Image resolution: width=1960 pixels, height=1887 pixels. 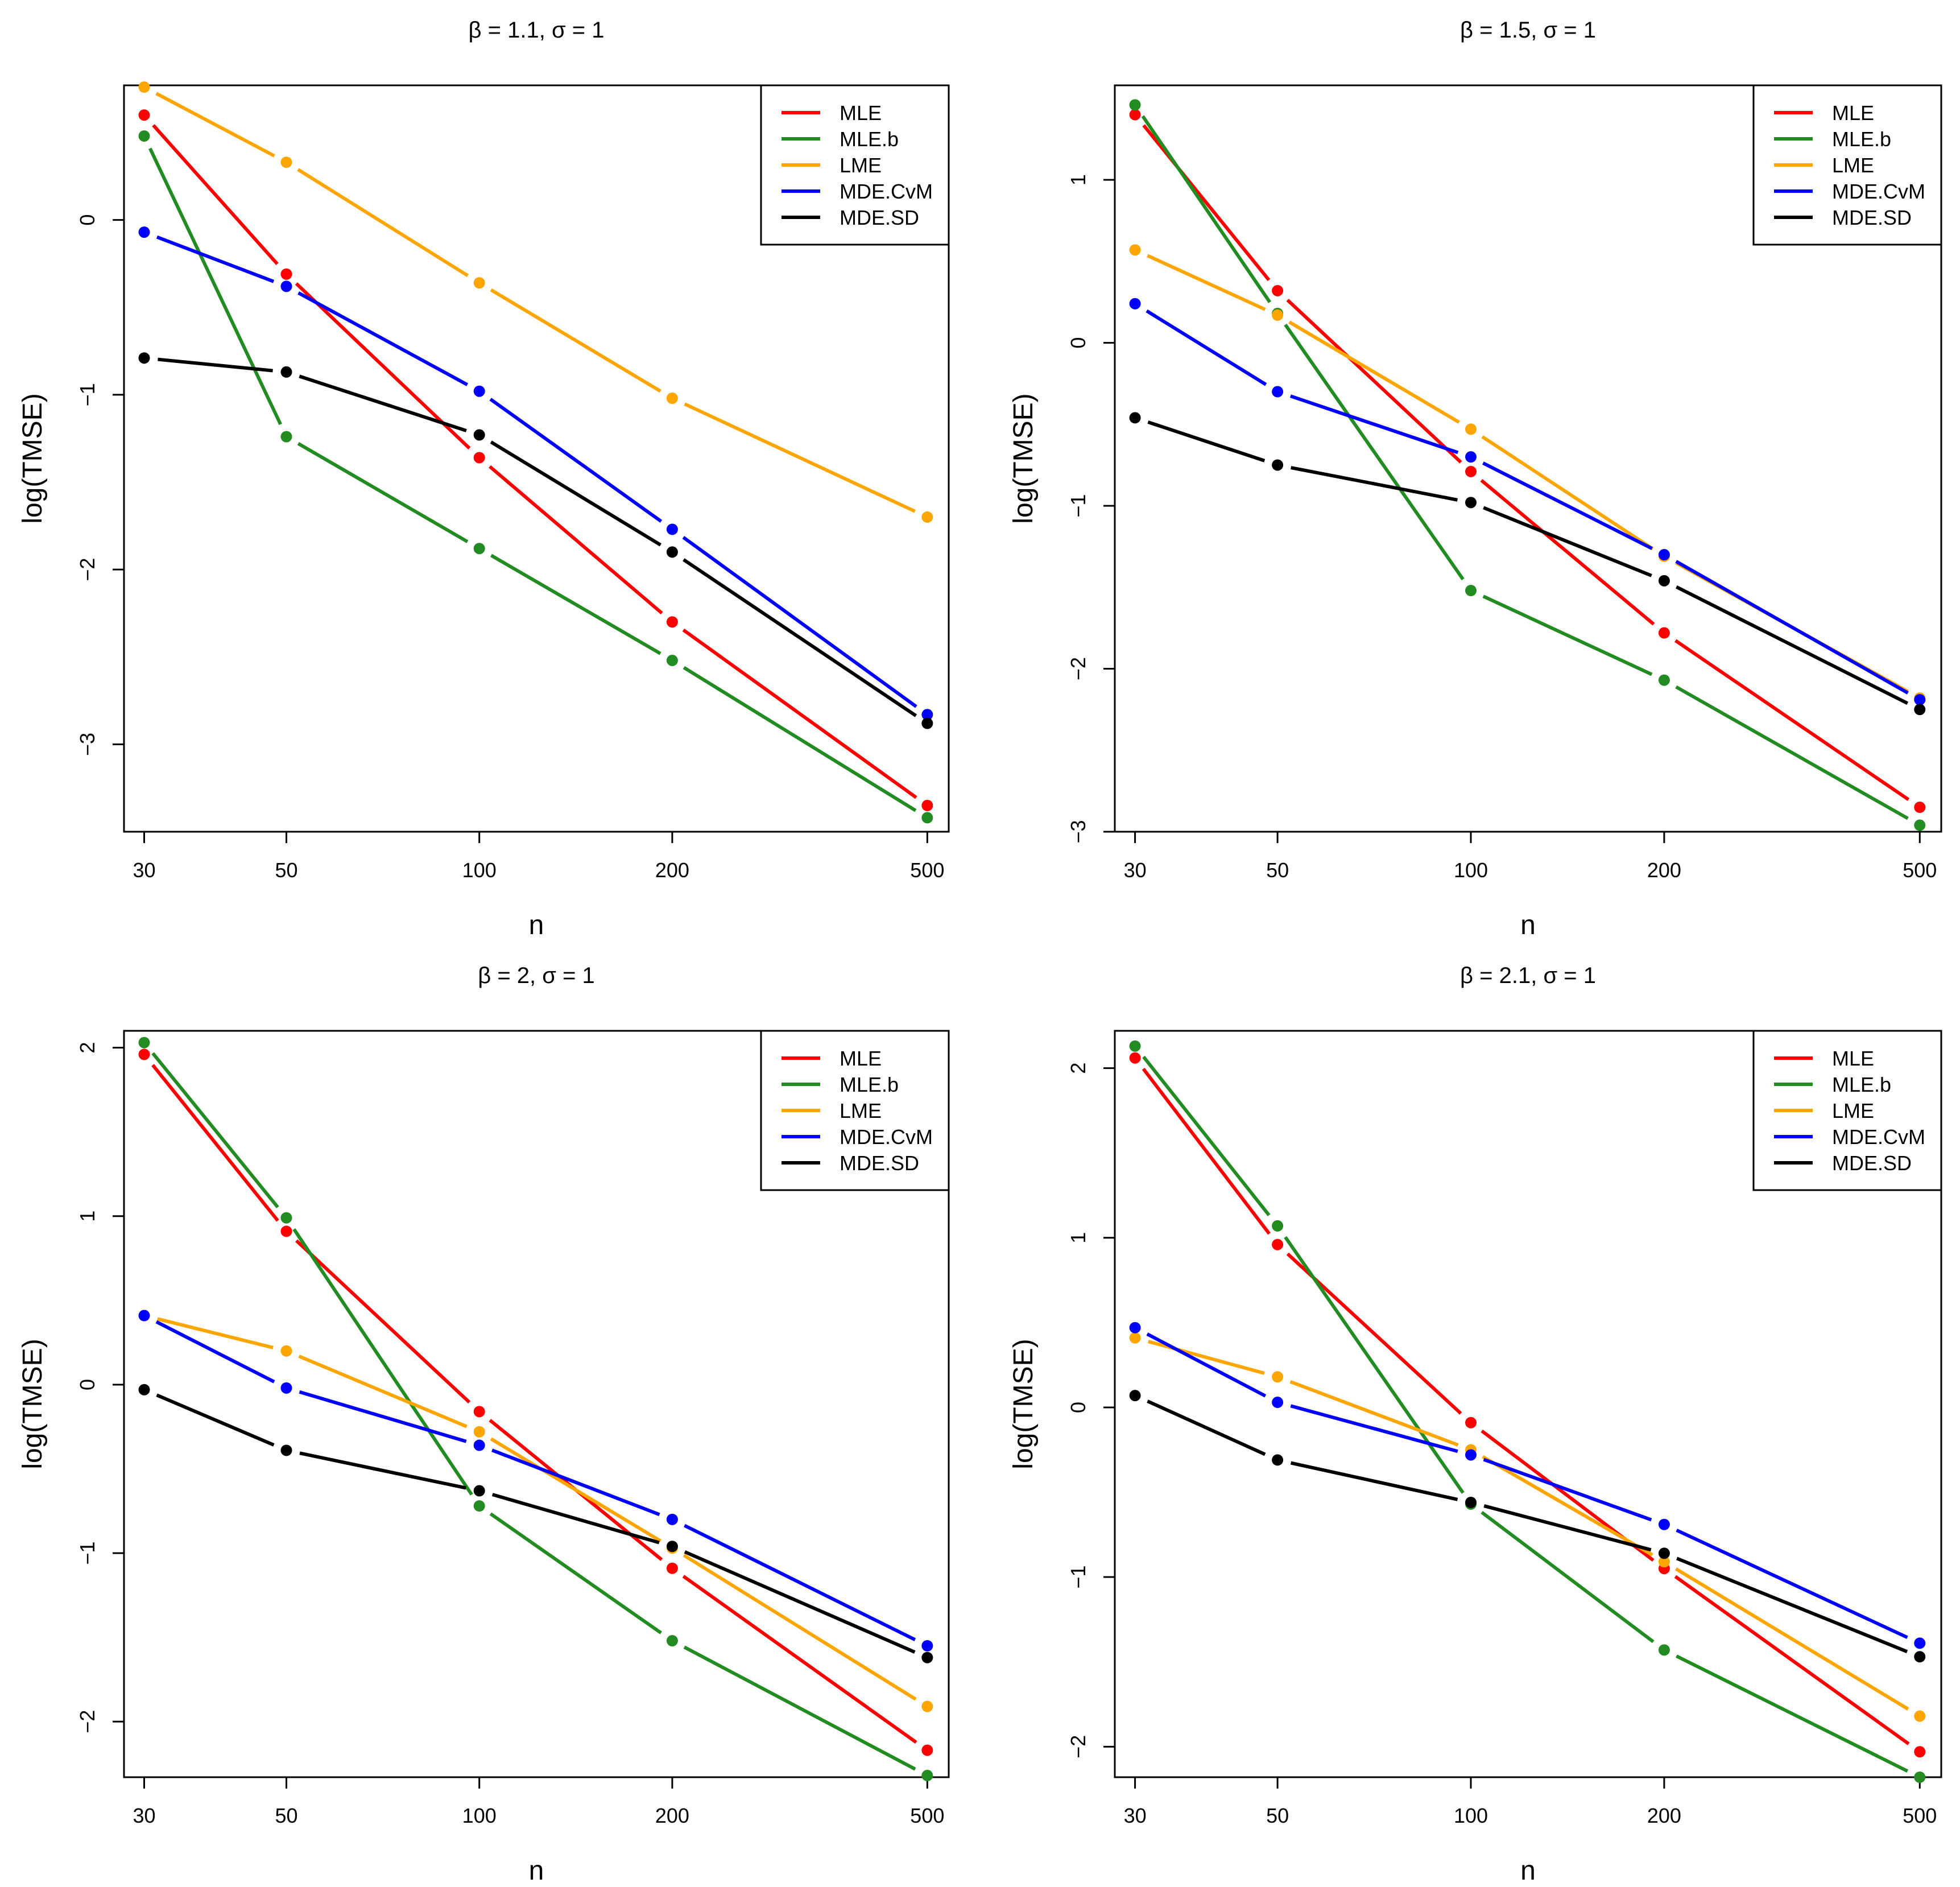 What do you see at coordinates (535, 302) in the screenshot?
I see `series-lme` at bounding box center [535, 302].